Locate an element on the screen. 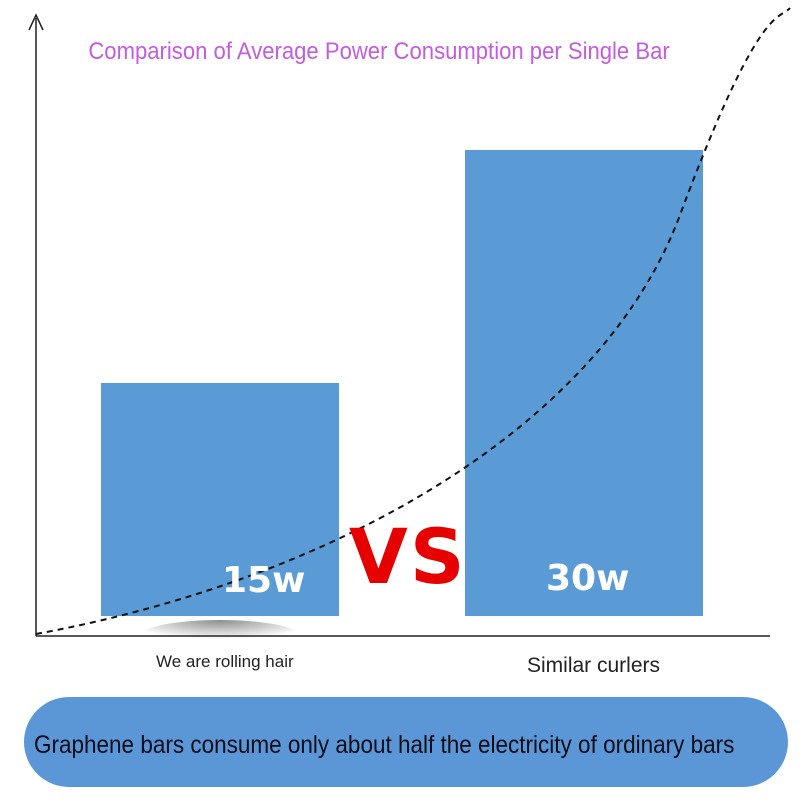 The height and width of the screenshot is (800, 800). bar-value-label-2: 30w is located at coordinates (588, 578).